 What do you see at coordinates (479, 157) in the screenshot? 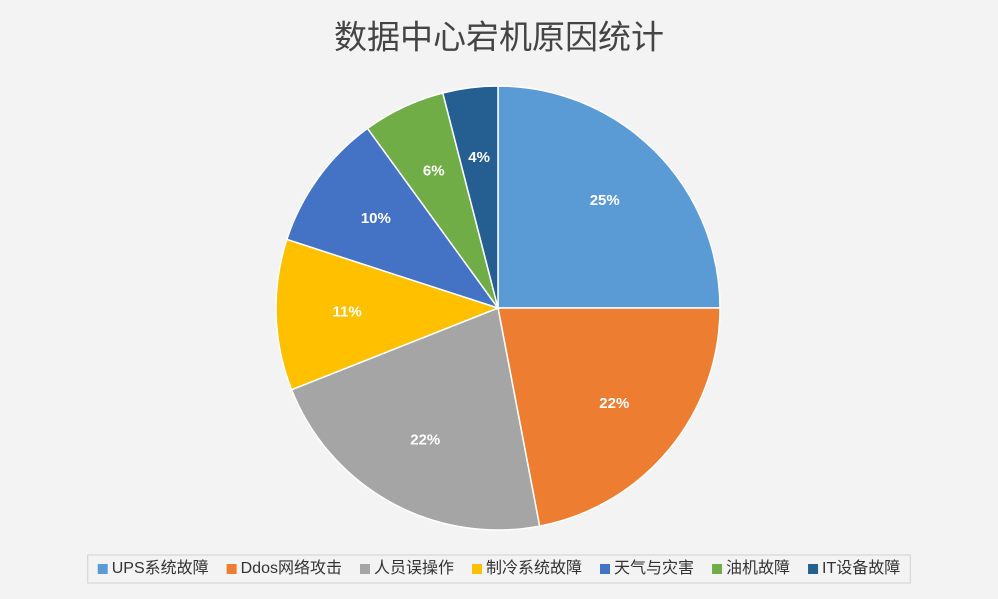
I see `data-label: 4%` at bounding box center [479, 157].